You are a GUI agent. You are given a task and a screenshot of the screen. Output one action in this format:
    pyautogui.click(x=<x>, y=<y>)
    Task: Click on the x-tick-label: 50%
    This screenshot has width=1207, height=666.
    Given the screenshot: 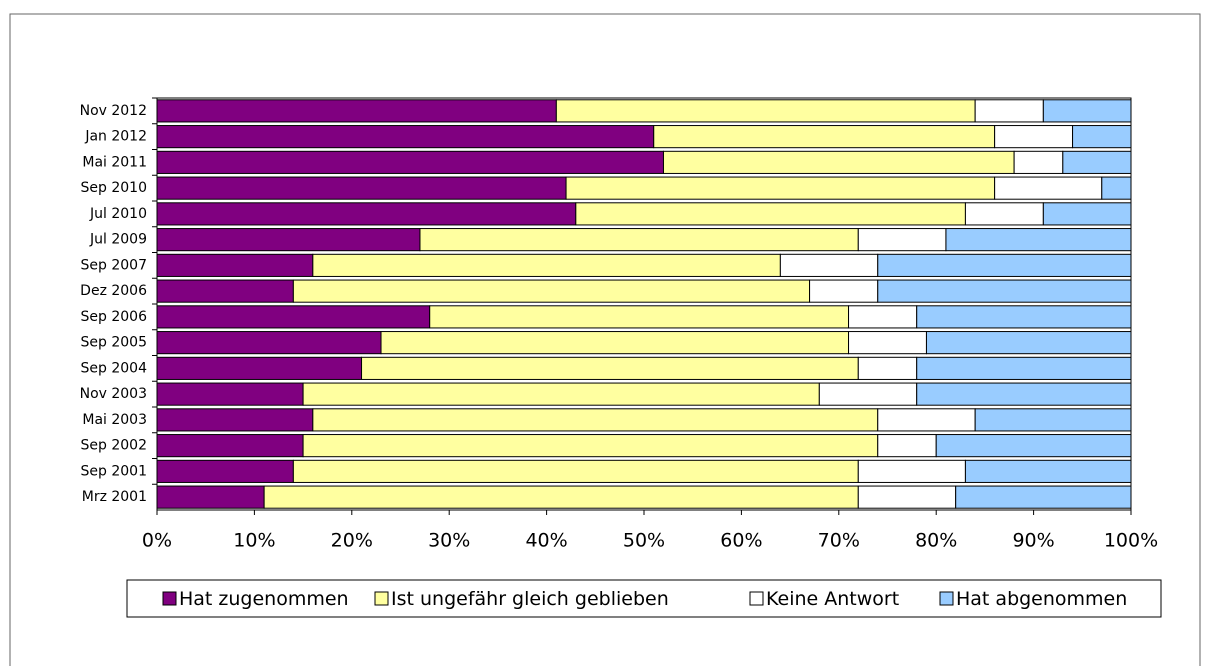 What is the action you would take?
    pyautogui.click(x=644, y=541)
    